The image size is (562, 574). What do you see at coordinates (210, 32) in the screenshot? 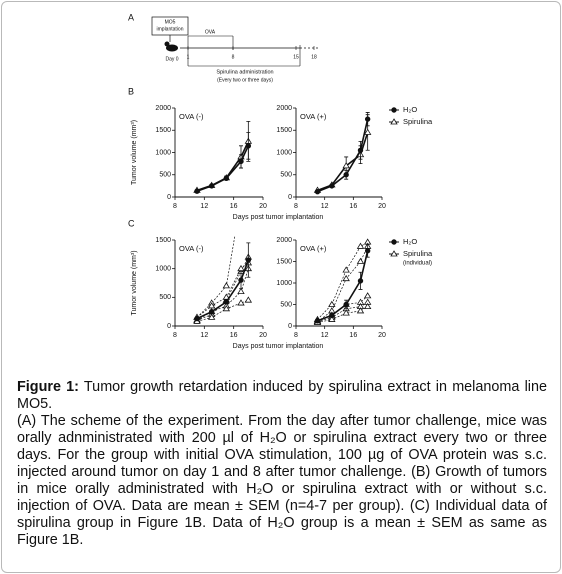
I see `ova-label: OVA` at bounding box center [210, 32].